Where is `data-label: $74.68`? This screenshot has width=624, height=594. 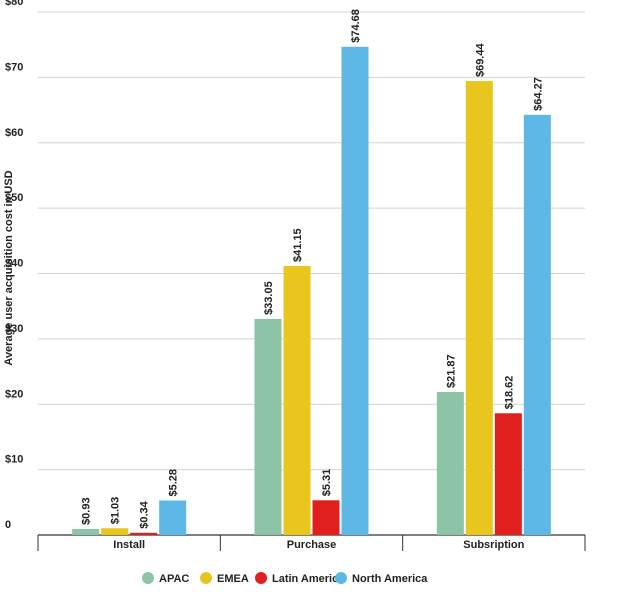 data-label: $74.68 is located at coordinates (356, 26).